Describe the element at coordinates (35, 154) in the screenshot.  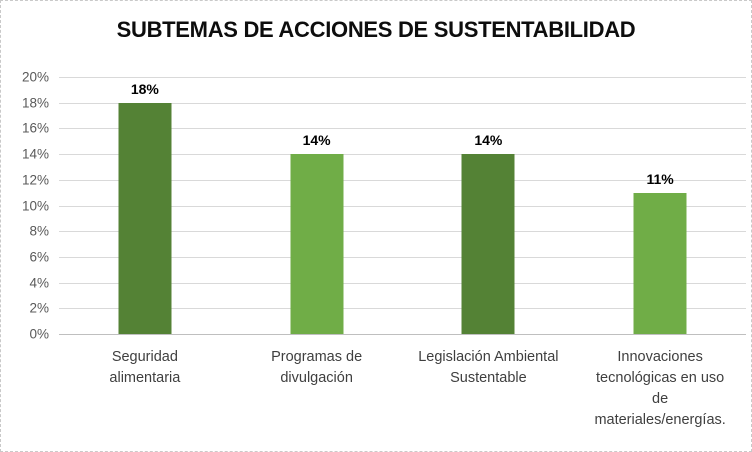
I see `y-axis-tick-label: 14%` at that location.